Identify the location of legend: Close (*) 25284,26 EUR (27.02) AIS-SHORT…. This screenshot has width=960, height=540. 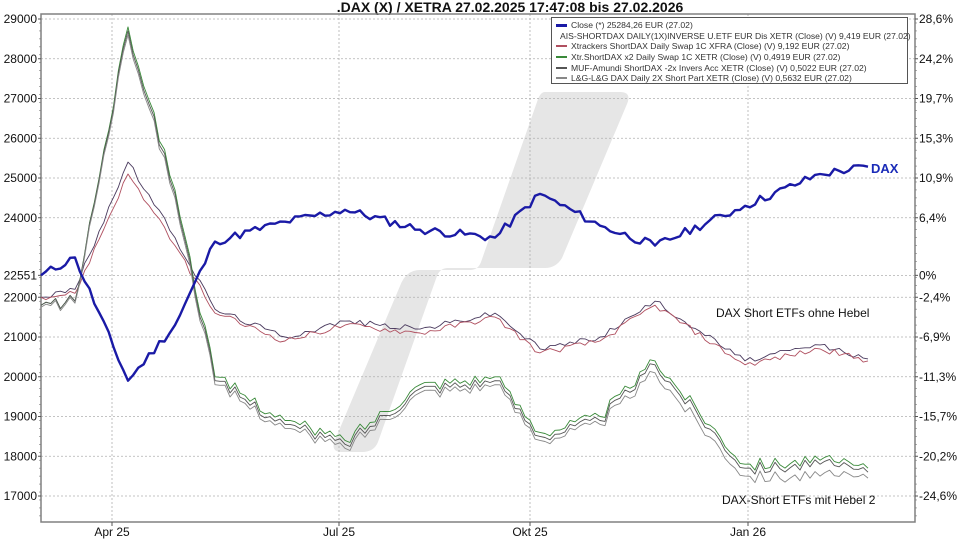
(731, 50).